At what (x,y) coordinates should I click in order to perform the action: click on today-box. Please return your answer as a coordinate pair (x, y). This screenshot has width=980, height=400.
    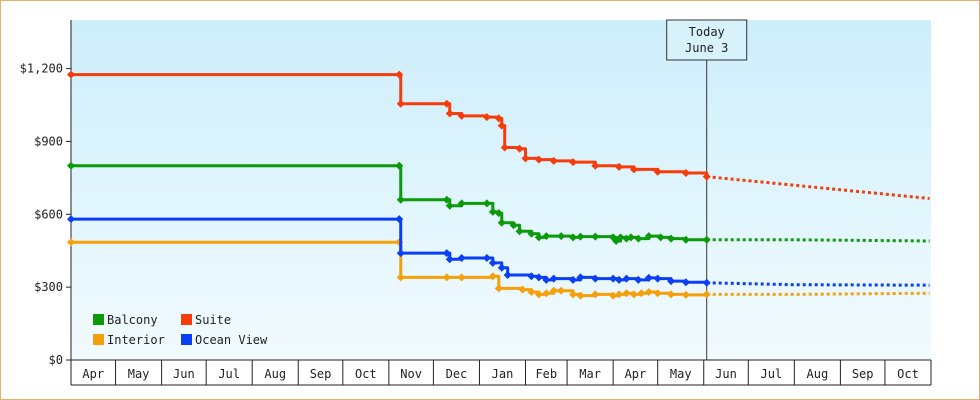
    Looking at the image, I should click on (707, 40).